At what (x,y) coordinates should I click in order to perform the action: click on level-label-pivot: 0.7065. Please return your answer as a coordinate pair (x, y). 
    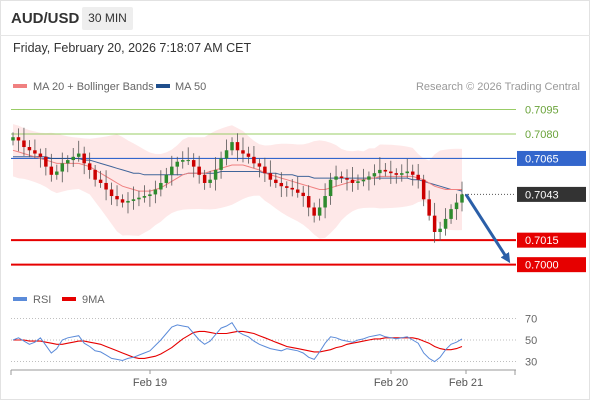
    Looking at the image, I should click on (542, 159).